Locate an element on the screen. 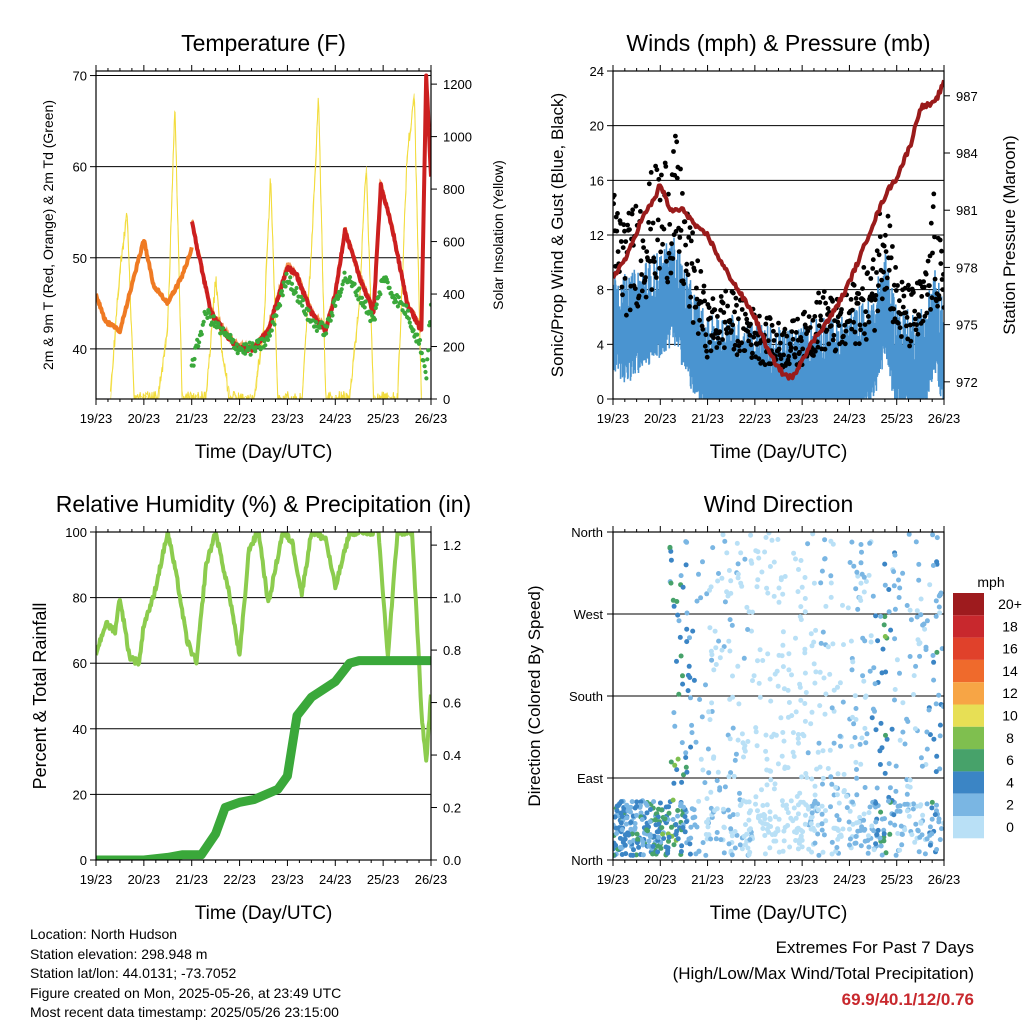 The width and height of the screenshot is (1024, 1024). x-axis-label: Time (Day/UTC) is located at coordinates (779, 913).